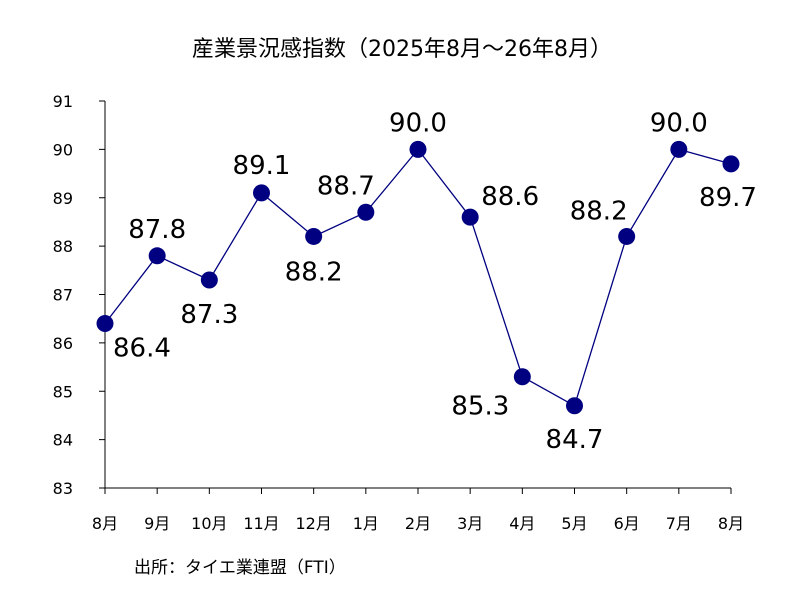 The image size is (804, 613). I want to click on source-note: 出所：タイエ業連盟（FTI）, so click(240, 568).